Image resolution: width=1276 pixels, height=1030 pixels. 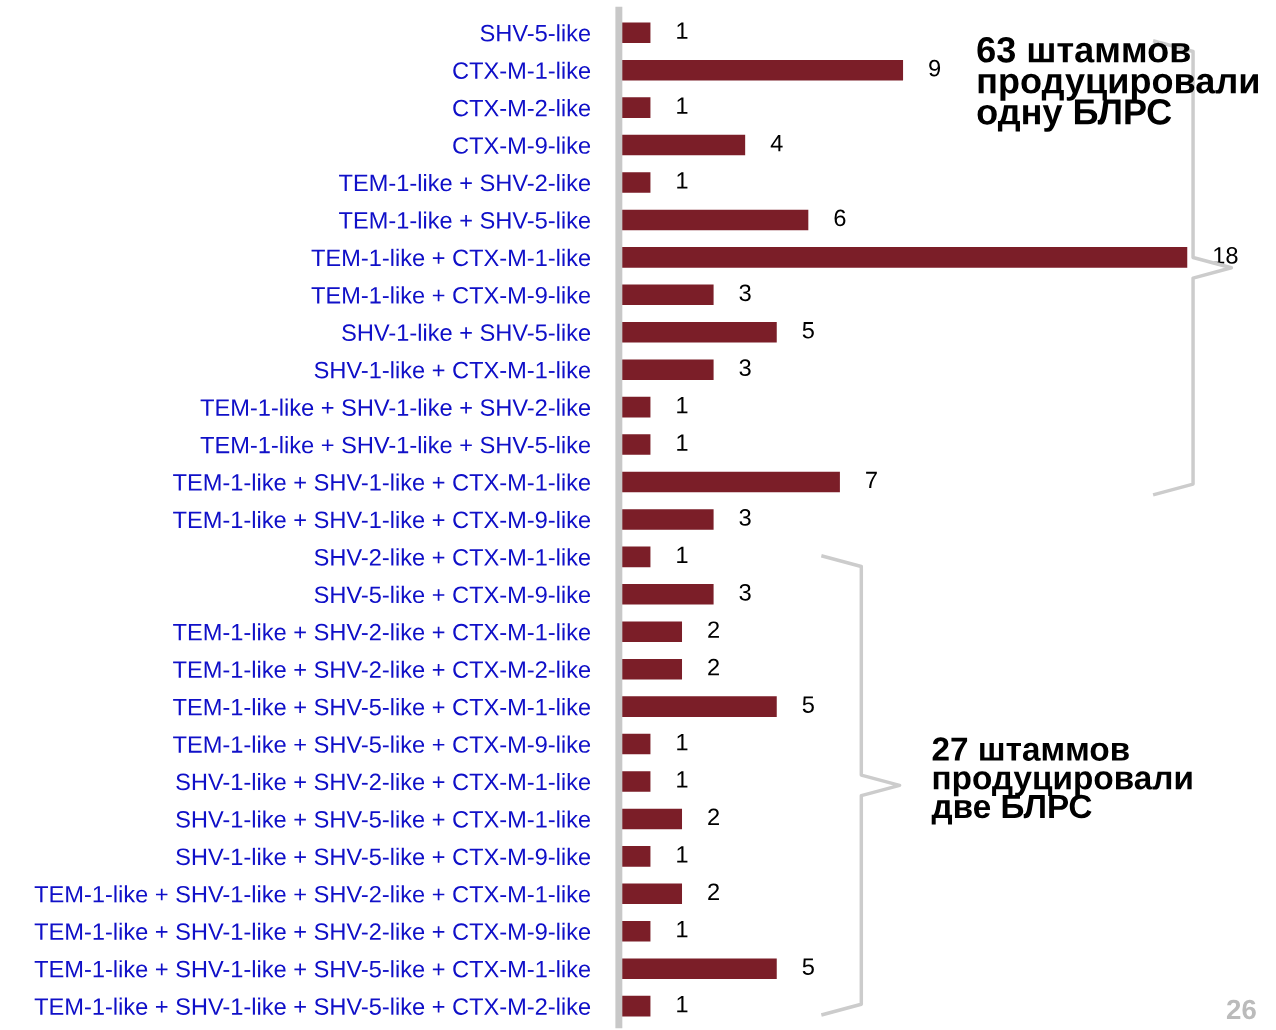 I want to click on y-tick-label: TEM-1-like + SHV-1-like + SHV-2-like, so click(x=395, y=407).